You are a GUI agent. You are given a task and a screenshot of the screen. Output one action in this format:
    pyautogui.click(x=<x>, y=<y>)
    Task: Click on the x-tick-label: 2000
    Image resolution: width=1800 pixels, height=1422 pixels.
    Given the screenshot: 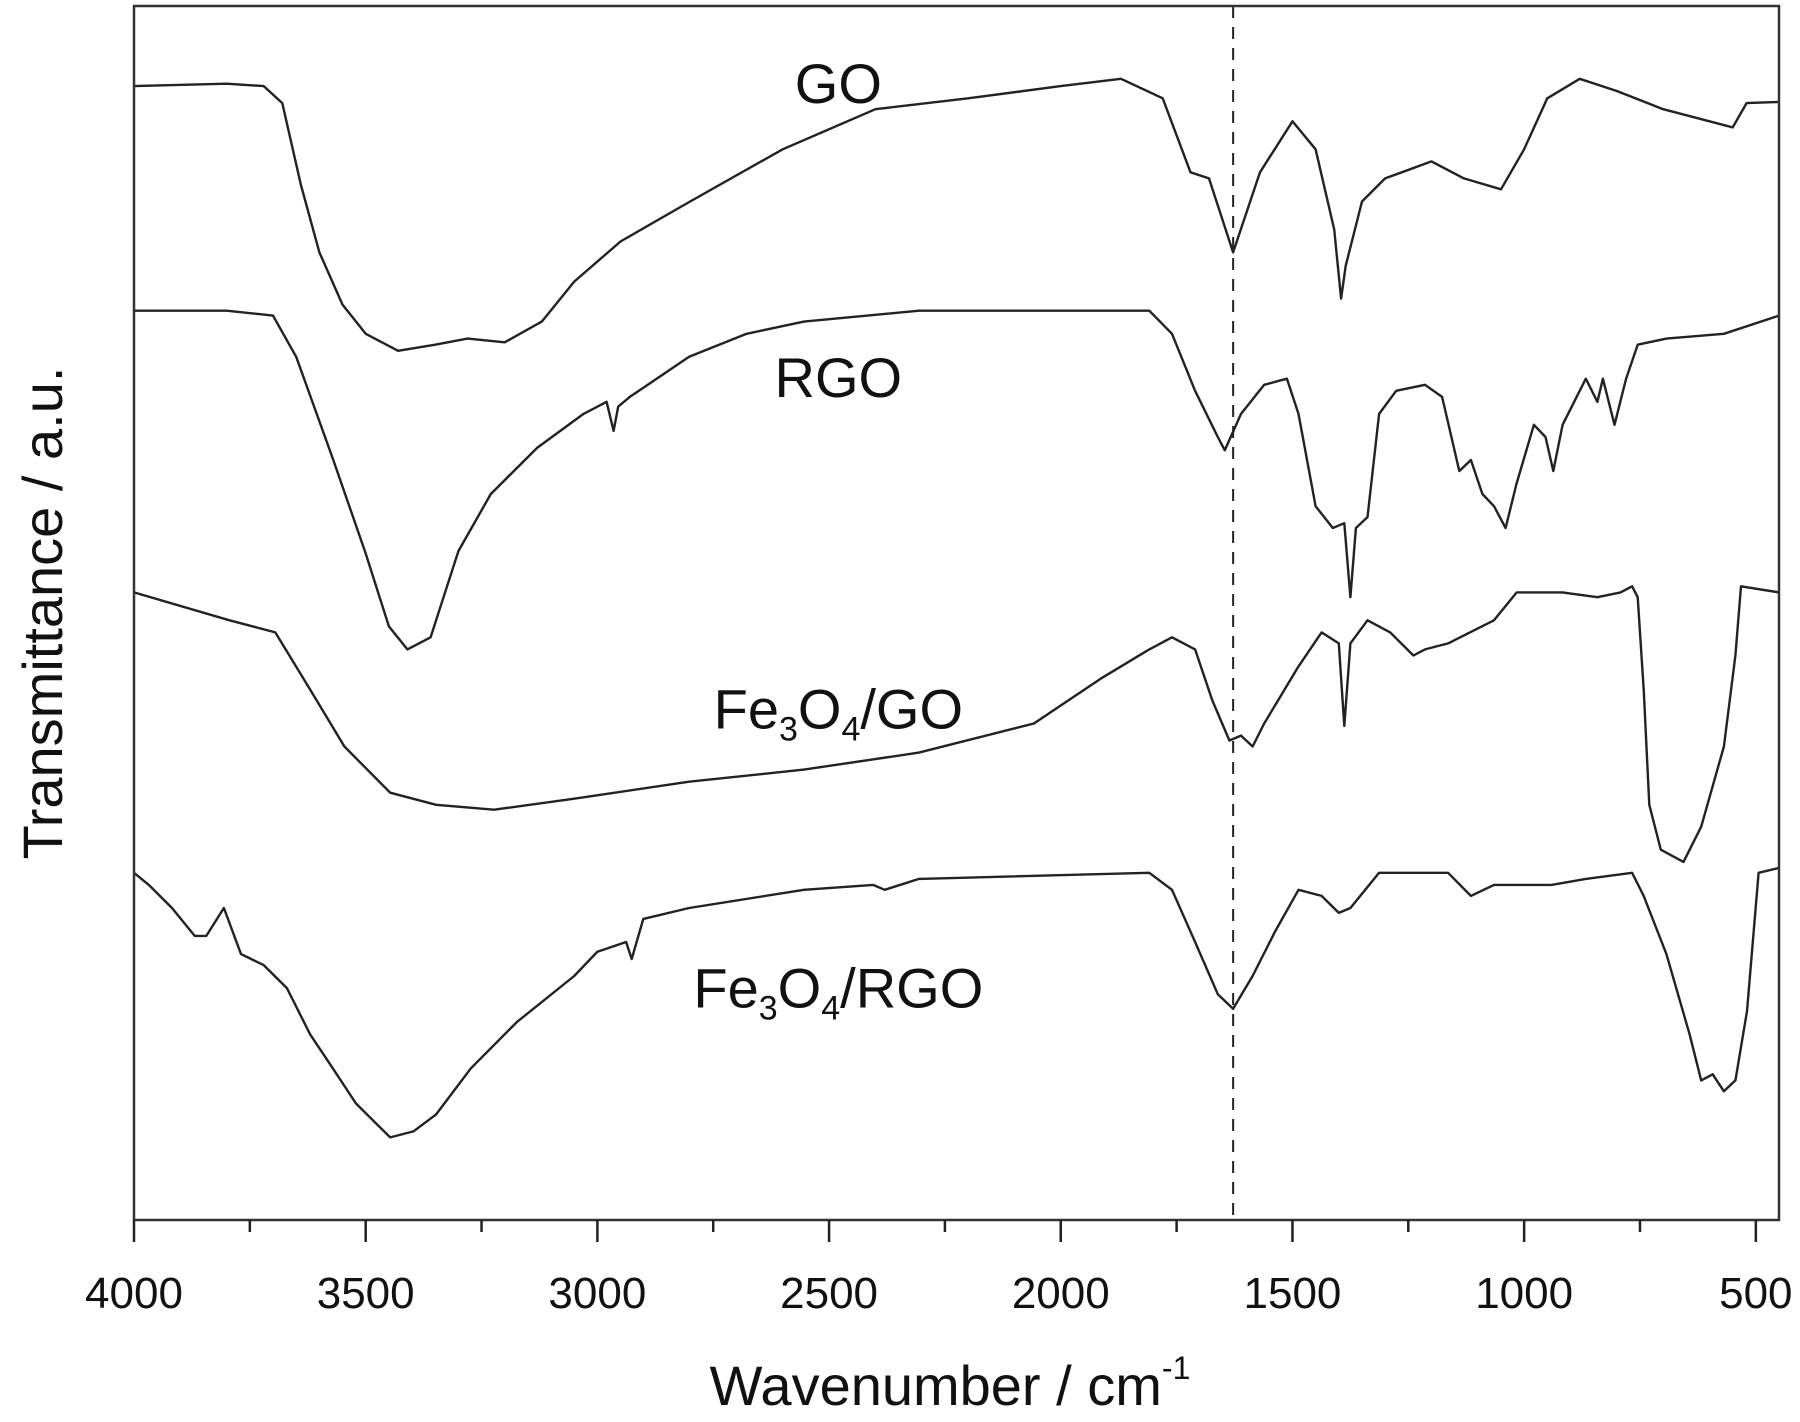 What is the action you would take?
    pyautogui.click(x=1061, y=1293)
    